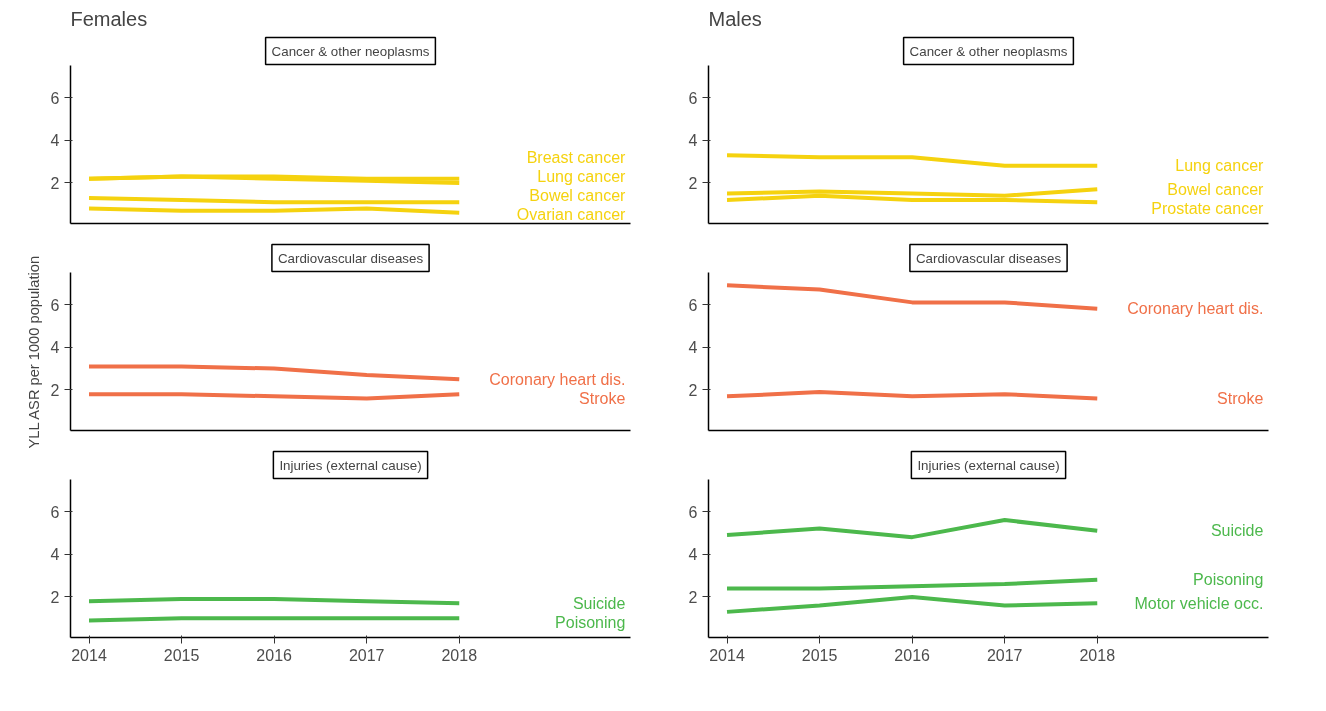 This screenshot has width=1326, height=711. I want to click on chart-title: Females, so click(109, 18).